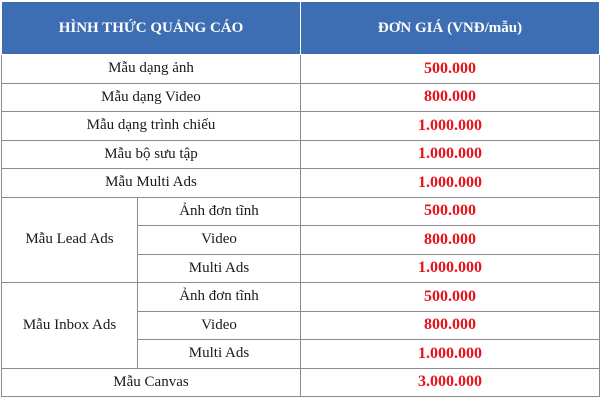 The width and height of the screenshot is (600, 401). Describe the element at coordinates (151, 69) in the screenshot. I see `item-label: Mẫu dạng ảnh` at that location.